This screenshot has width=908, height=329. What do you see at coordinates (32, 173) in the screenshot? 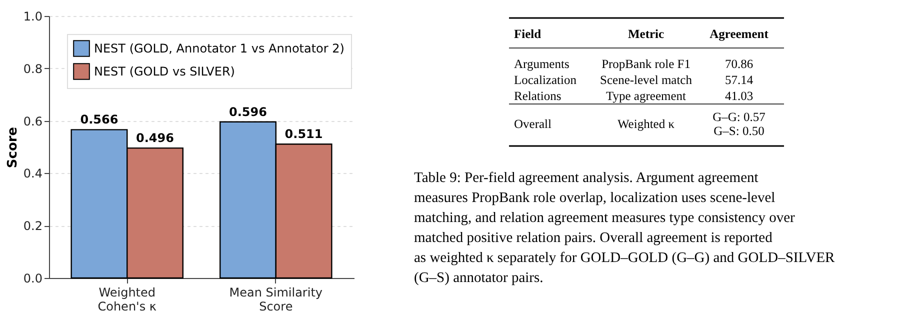
I see `y-tick-label: 0.4` at bounding box center [32, 173].